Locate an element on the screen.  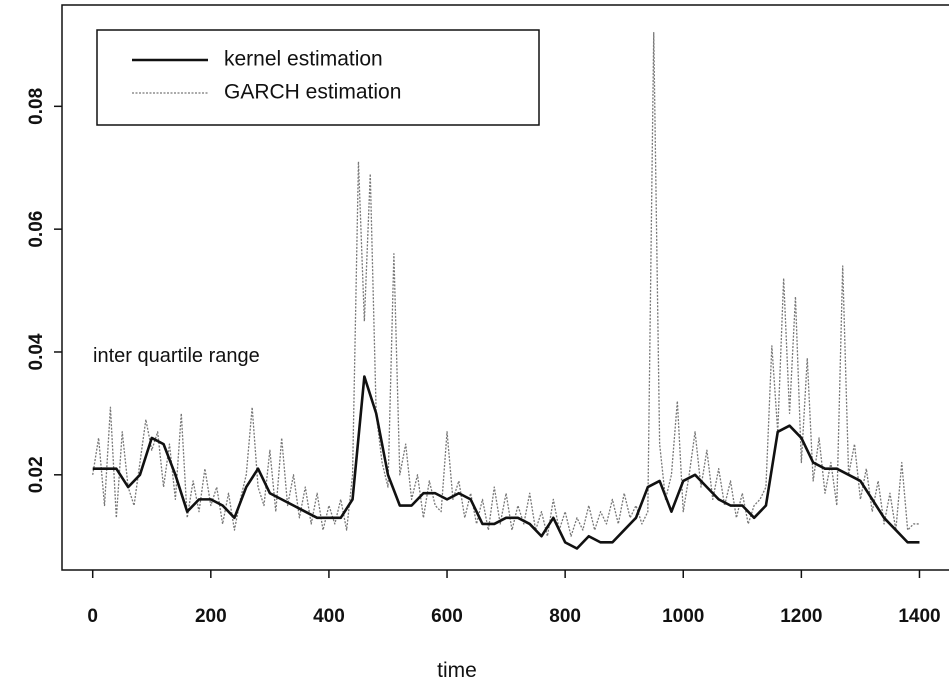
x-tick-label: 800 is located at coordinates (565, 616).